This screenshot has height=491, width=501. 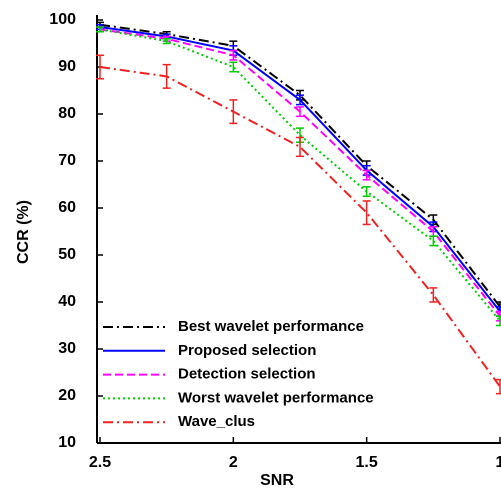 I want to click on y-tick-label: 100, so click(x=62, y=19).